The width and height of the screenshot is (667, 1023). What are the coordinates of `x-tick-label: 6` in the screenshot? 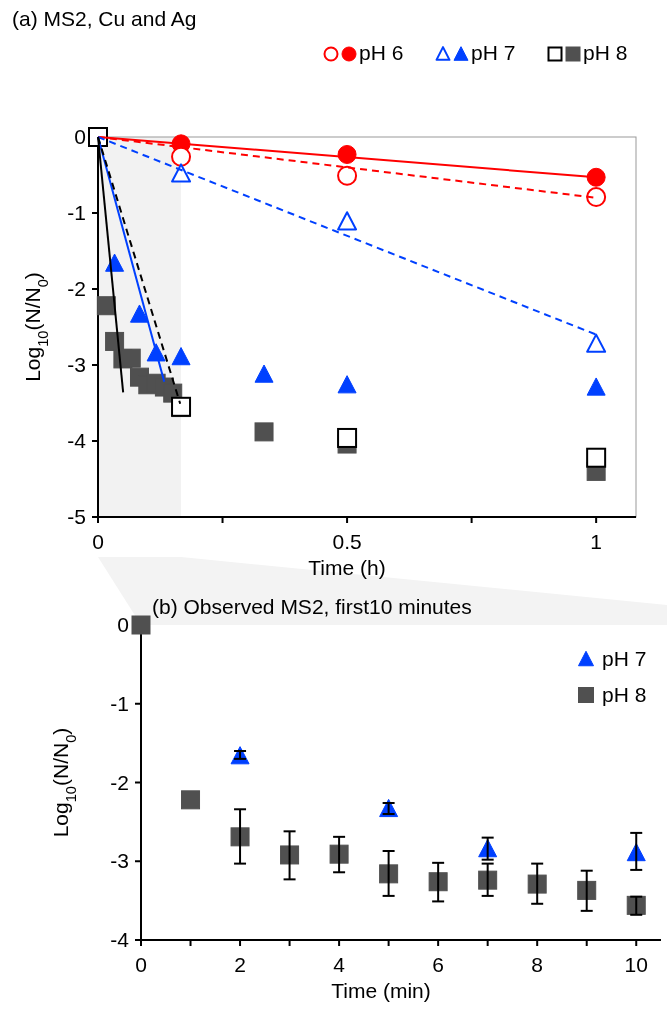 It's located at (438, 964).